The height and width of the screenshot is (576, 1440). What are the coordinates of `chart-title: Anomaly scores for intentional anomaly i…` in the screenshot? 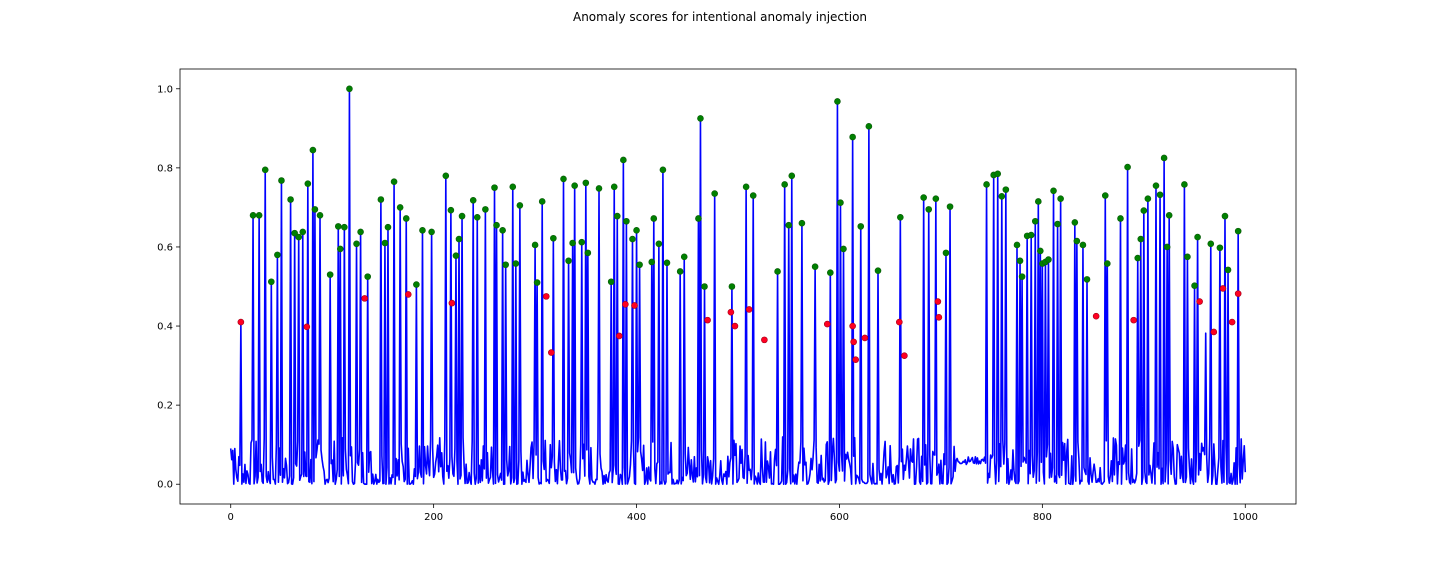 It's located at (720, 17).